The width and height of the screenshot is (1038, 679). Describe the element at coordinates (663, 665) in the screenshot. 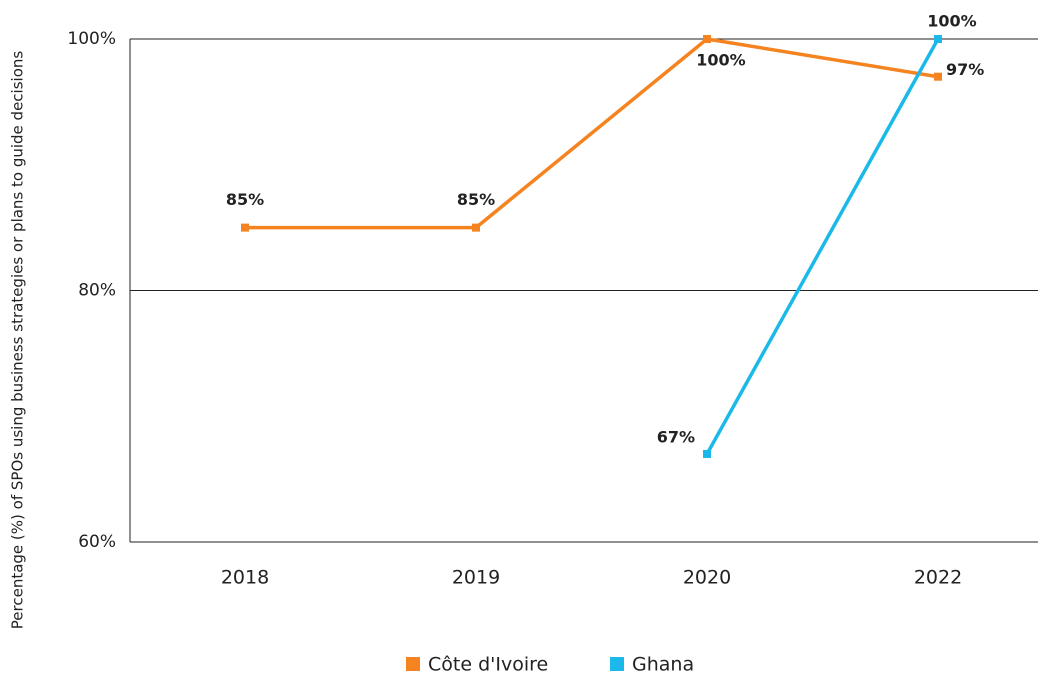

I see `legend-label: Ghana` at that location.